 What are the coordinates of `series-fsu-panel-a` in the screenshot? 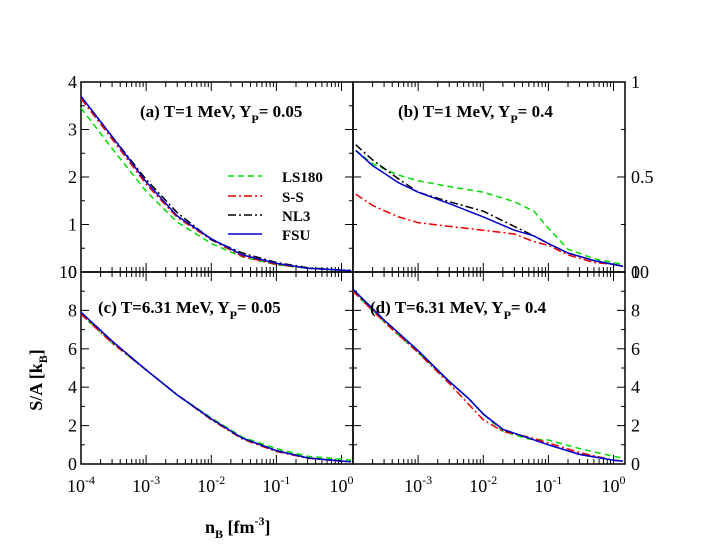 It's located at (216, 183).